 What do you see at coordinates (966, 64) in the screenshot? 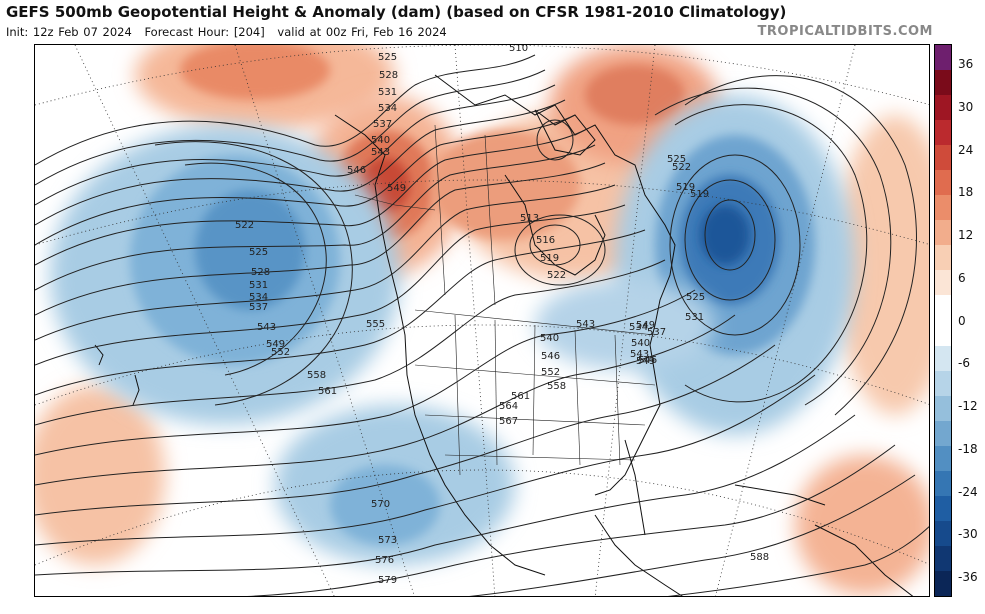
I see `colorbar-tick-label: 36` at bounding box center [966, 64].